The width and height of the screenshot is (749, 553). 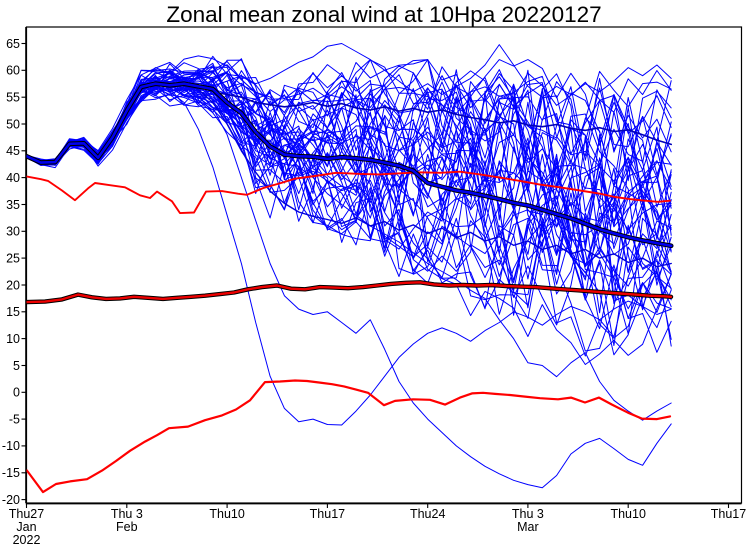 What do you see at coordinates (13, 151) in the screenshot?
I see `svg-text: 45` at bounding box center [13, 151].